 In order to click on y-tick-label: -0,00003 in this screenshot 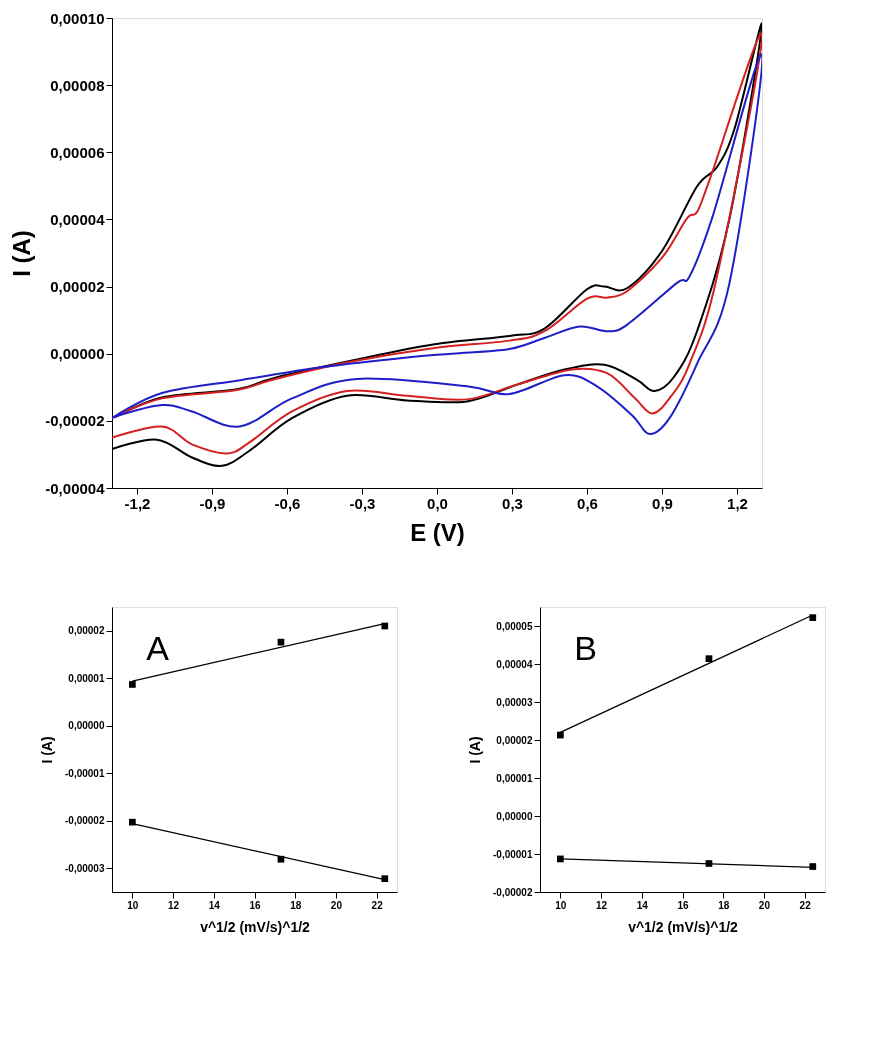, I will do `click(85, 868)`.